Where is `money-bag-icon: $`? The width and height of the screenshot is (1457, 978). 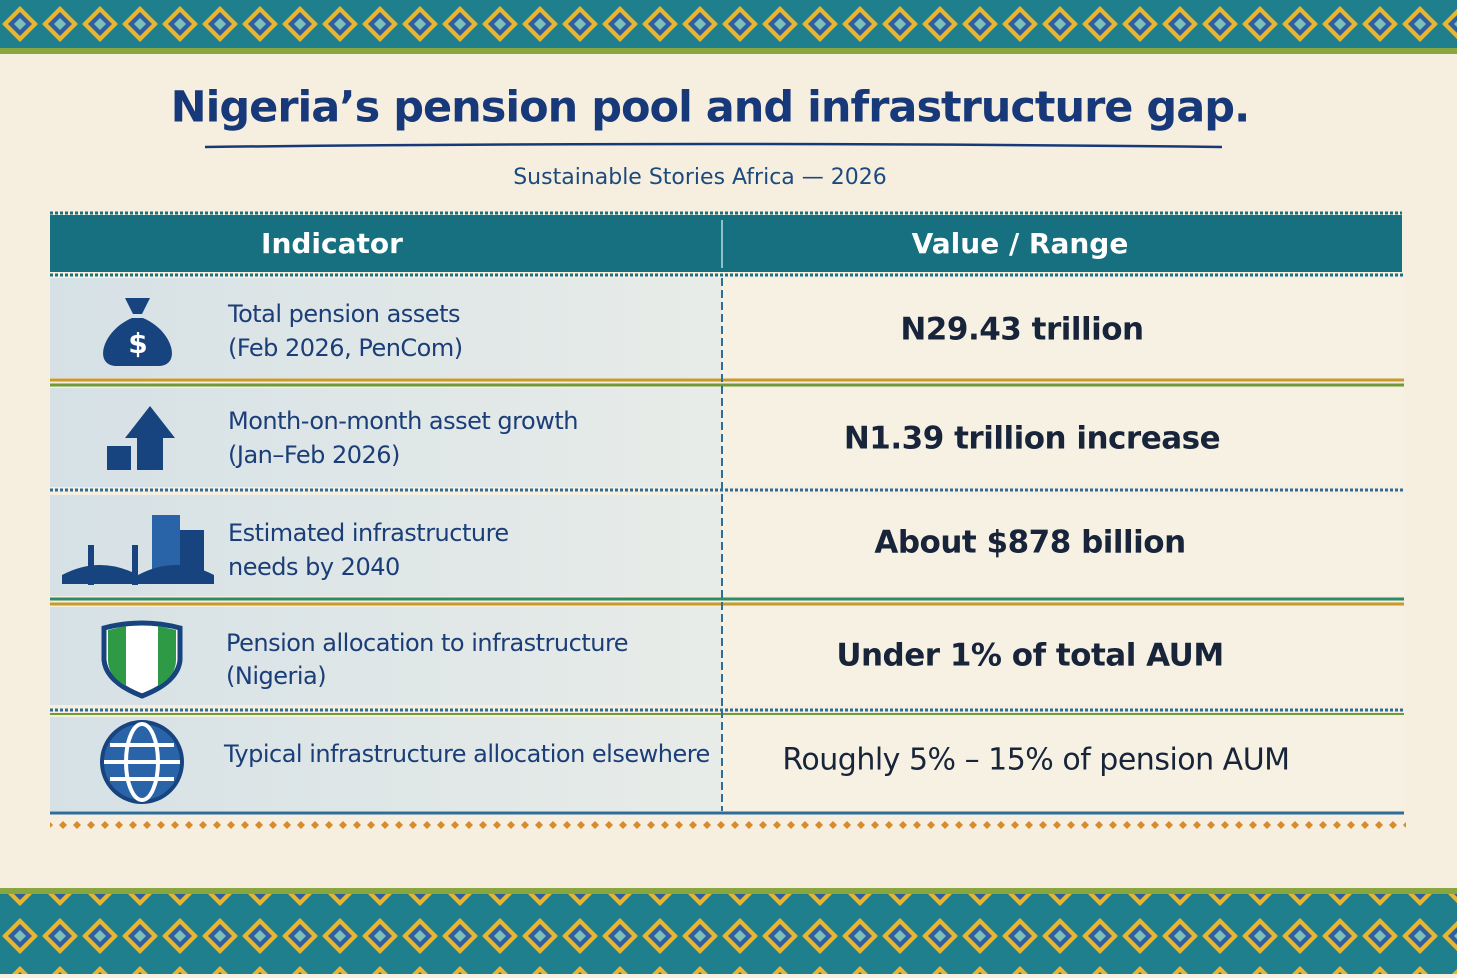
money-bag-icon: $ is located at coordinates (137, 332).